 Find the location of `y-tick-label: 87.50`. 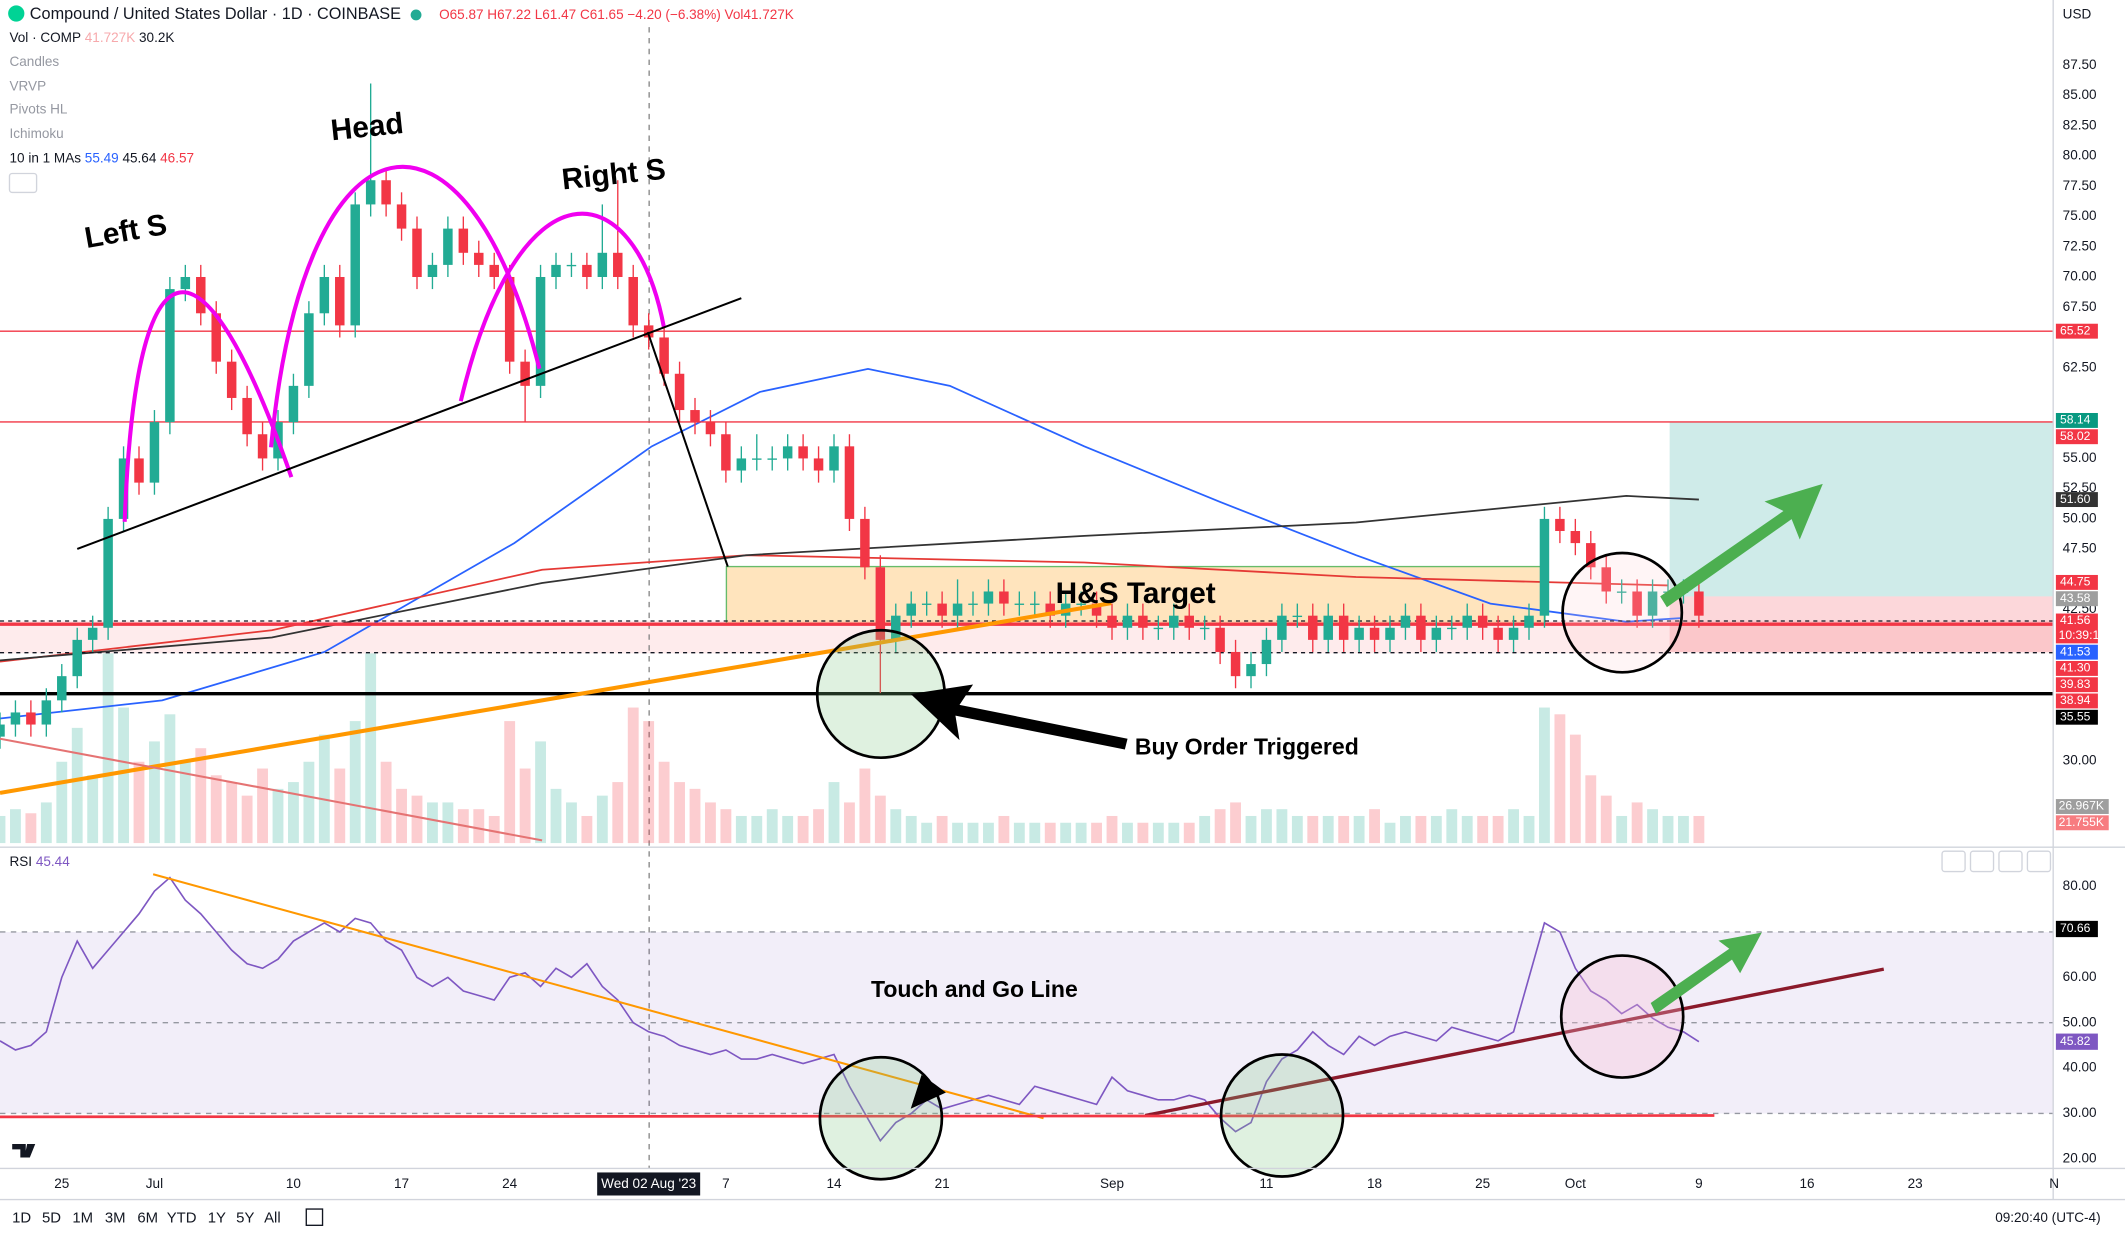

y-tick-label: 87.50 is located at coordinates (2080, 64).